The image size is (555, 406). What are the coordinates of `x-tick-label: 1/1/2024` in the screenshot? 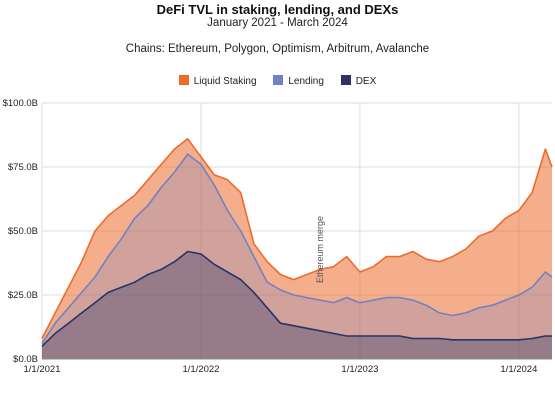 It's located at (518, 369).